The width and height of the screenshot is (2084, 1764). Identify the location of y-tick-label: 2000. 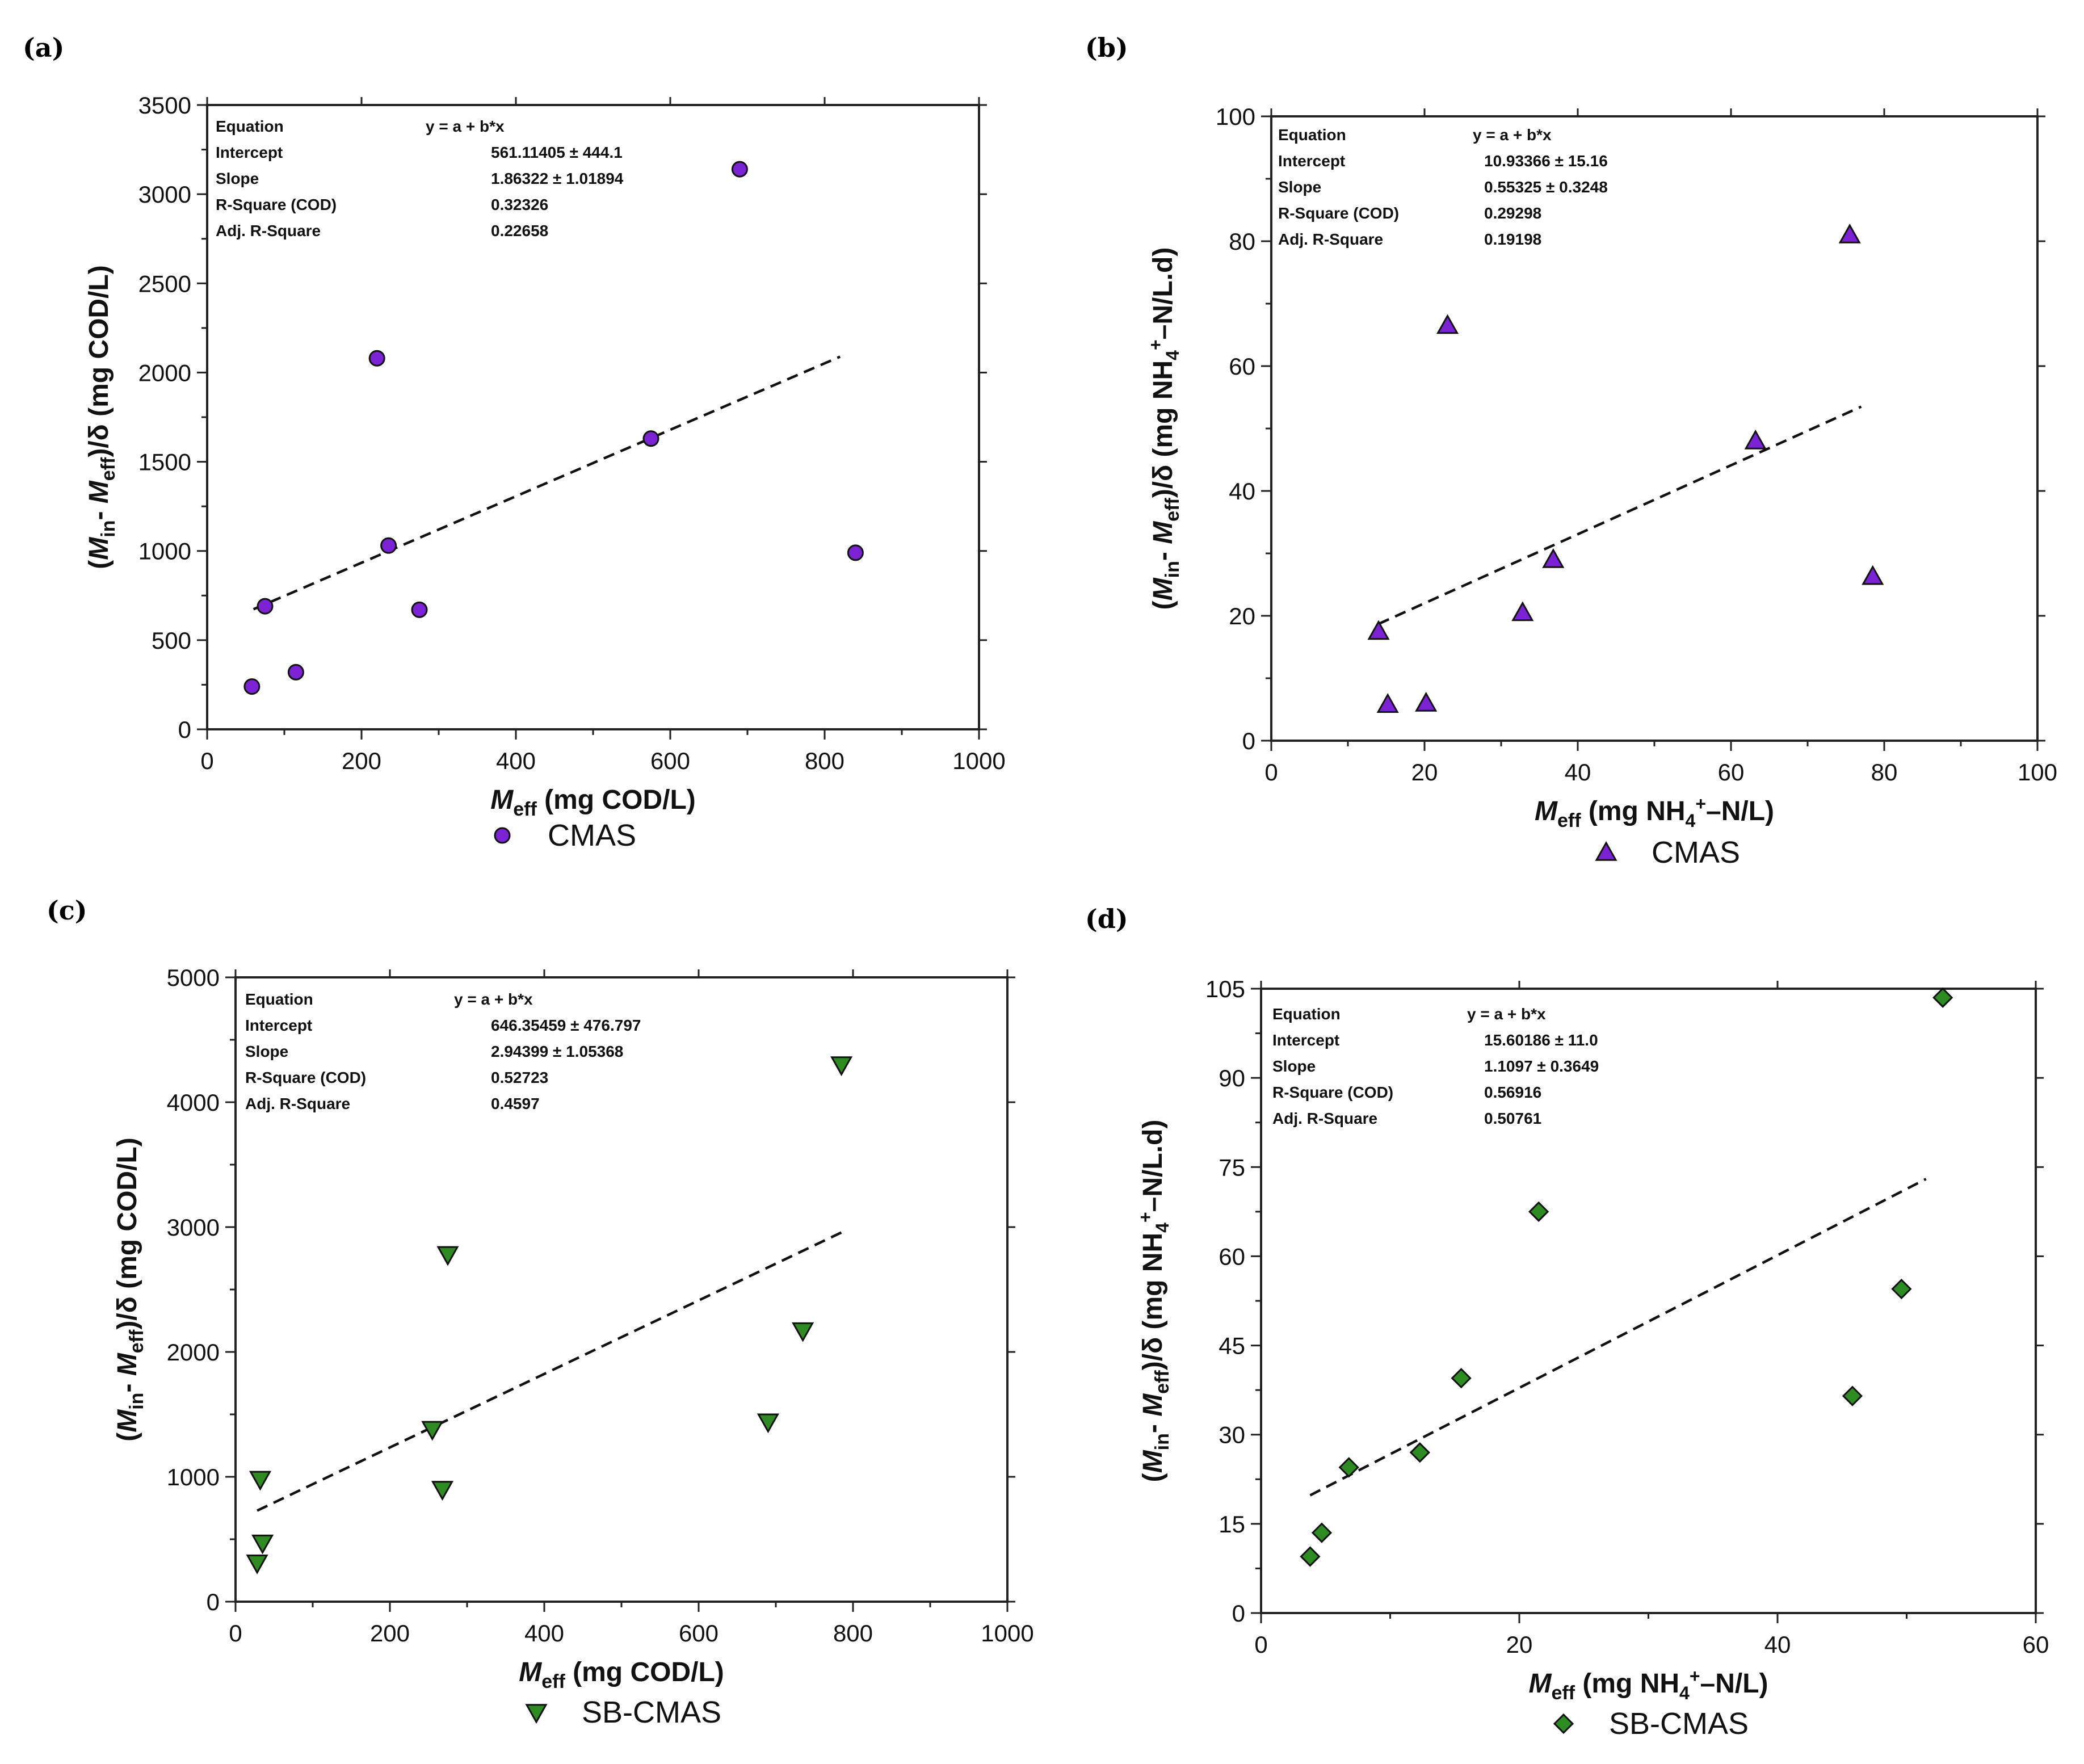
(165, 372).